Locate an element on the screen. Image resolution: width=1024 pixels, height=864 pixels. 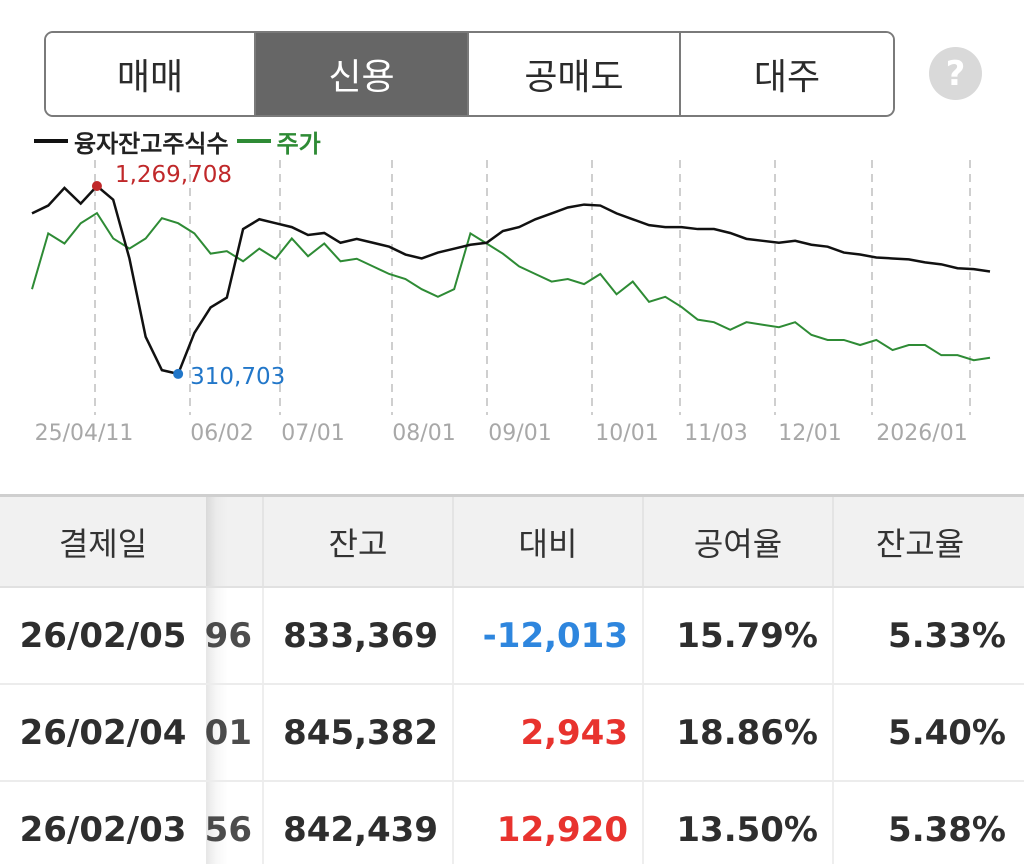
x-tick-label: 11/03 is located at coordinates (715, 433).